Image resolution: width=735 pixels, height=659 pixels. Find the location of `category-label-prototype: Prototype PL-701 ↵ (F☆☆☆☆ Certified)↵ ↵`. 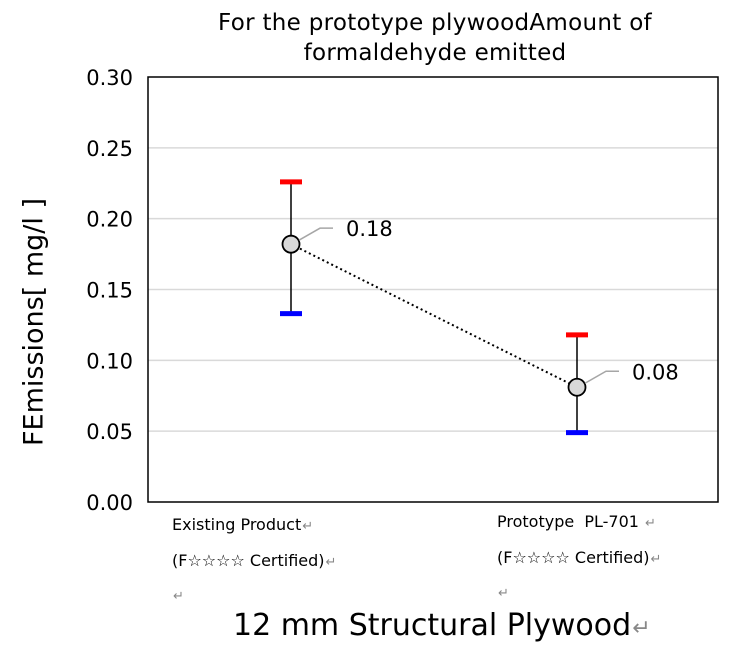

category-label-prototype: Prototype PL-701 ↵ (F☆☆☆☆ Certified)↵ ↵ is located at coordinates (579, 558).